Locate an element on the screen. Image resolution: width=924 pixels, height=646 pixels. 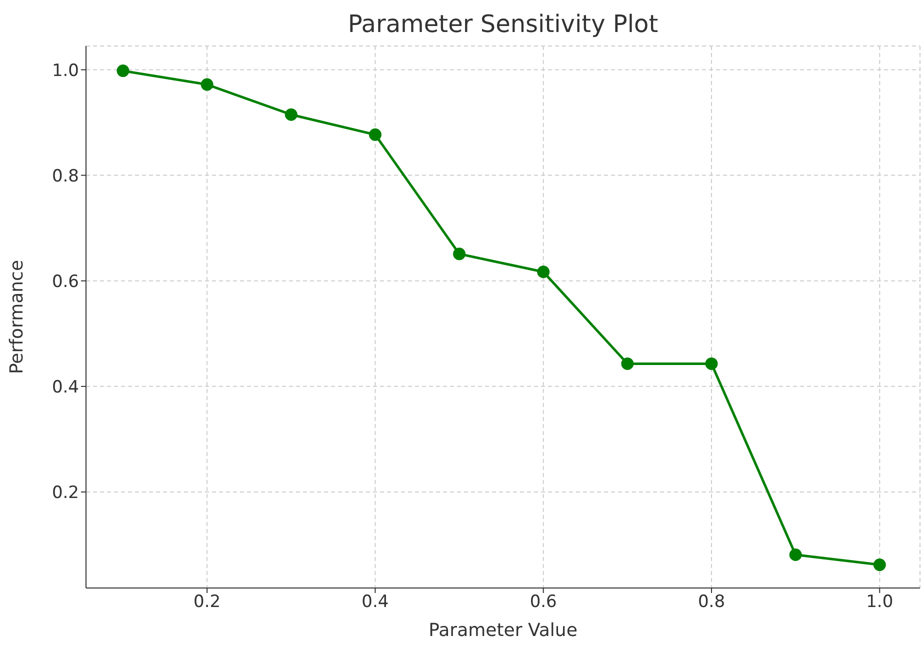
x-tick-label: 0.2 is located at coordinates (207, 602).